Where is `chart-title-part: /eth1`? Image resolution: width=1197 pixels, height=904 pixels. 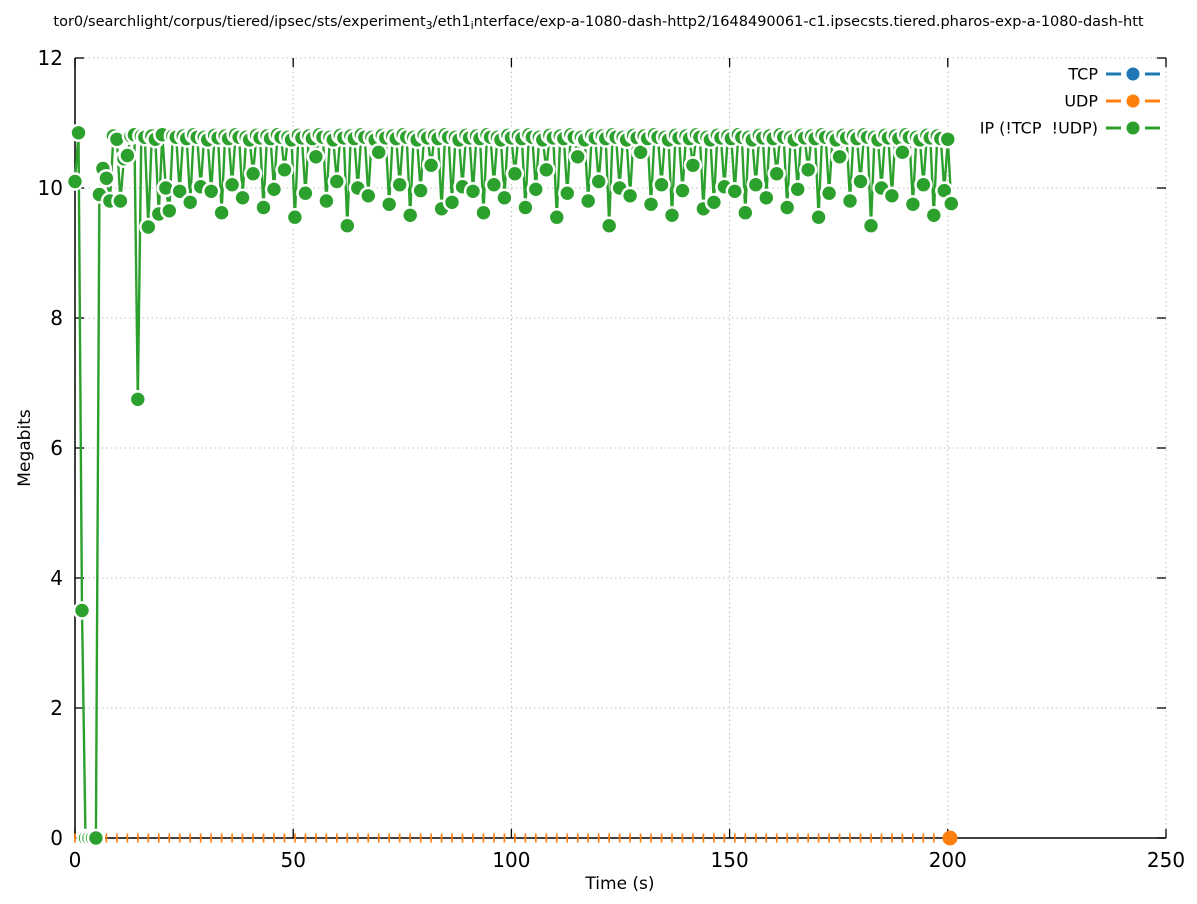
chart-title-part: /eth1 is located at coordinates (451, 22).